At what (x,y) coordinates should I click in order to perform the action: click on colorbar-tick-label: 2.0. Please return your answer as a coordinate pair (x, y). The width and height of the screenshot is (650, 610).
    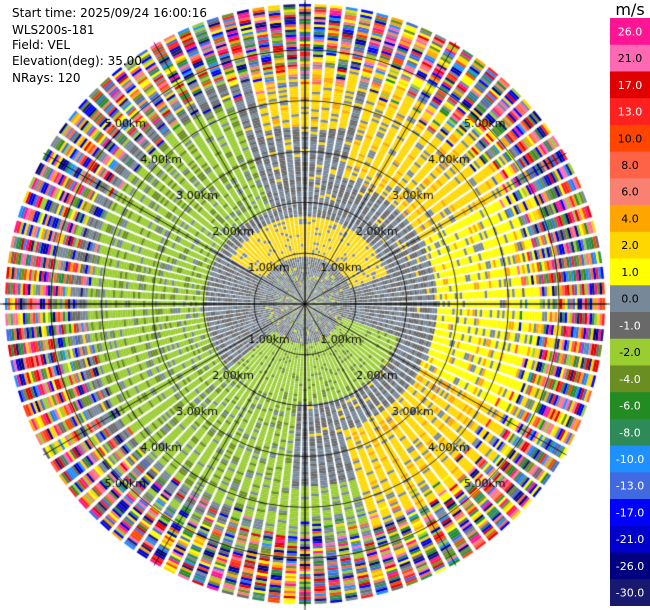
    Looking at the image, I should click on (630, 245).